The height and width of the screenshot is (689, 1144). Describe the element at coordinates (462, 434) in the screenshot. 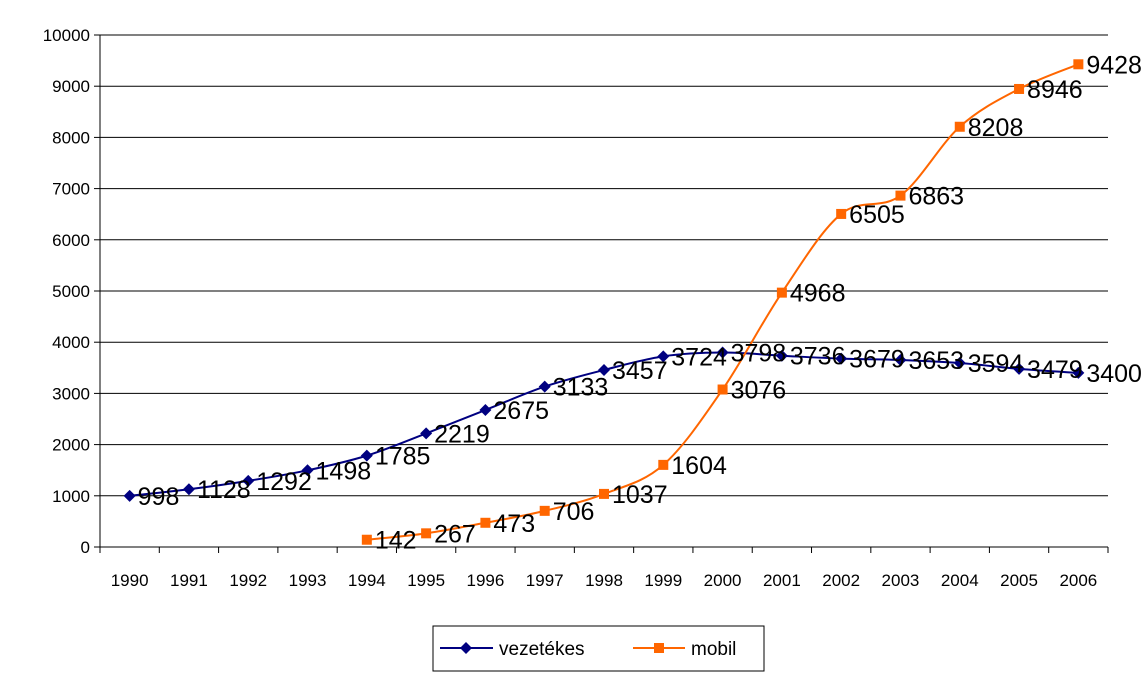

I see `data-label-vezetekes: 2219` at that location.